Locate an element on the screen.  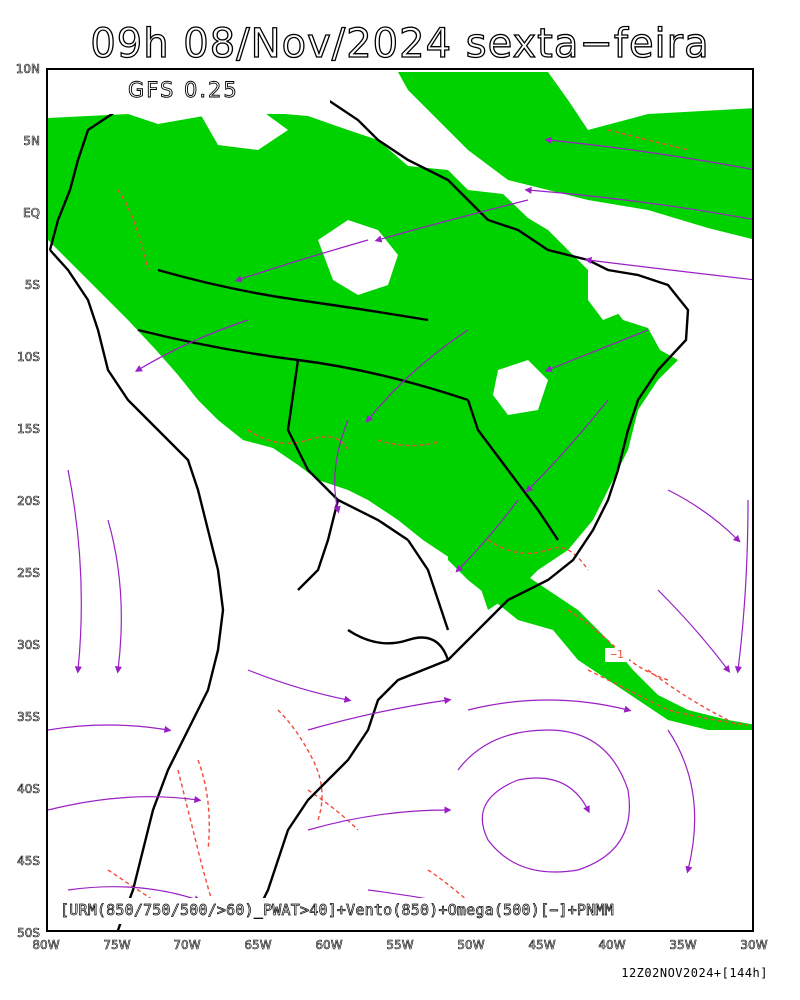
model-label: GFS 0.25 is located at coordinates (183, 90).